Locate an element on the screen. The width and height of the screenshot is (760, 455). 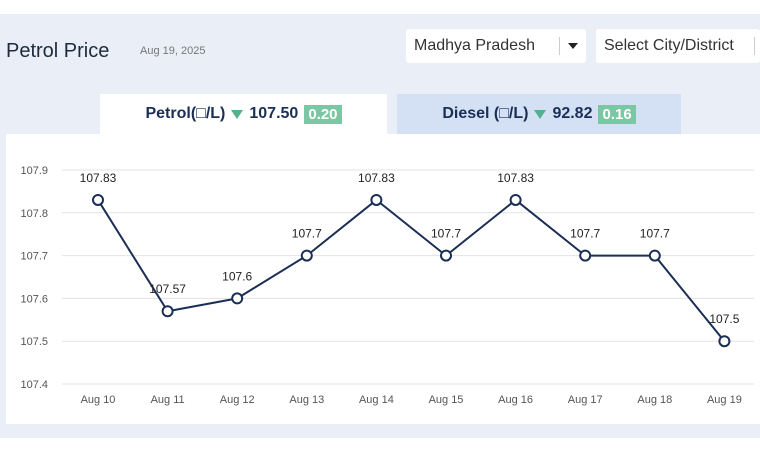
tab-petrol-label: Petrol(□/L) is located at coordinates (185, 113).